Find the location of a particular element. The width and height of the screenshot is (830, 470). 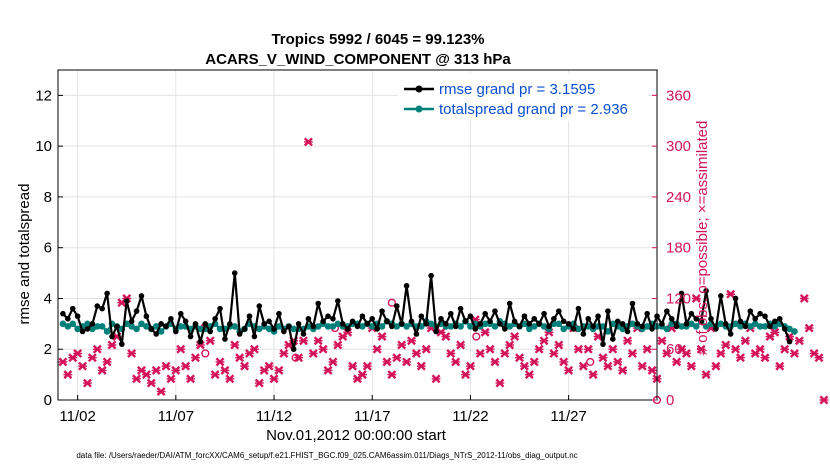

y2-tick-label: 300 is located at coordinates (678, 146).